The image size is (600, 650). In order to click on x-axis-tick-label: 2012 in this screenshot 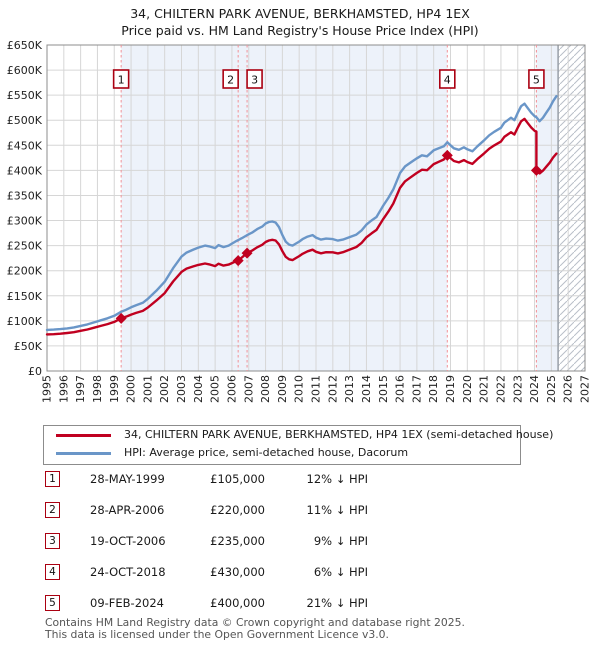, I will do `click(332, 389)`.